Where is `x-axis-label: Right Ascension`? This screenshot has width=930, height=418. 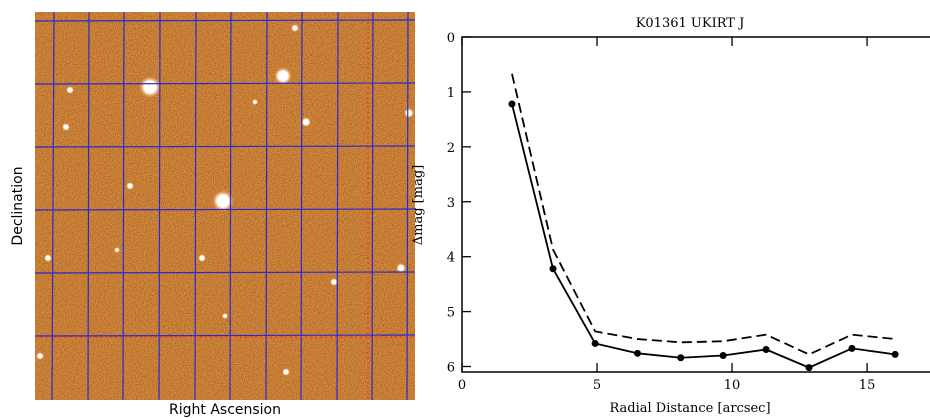
x-axis-label: Right Ascension is located at coordinates (225, 410).